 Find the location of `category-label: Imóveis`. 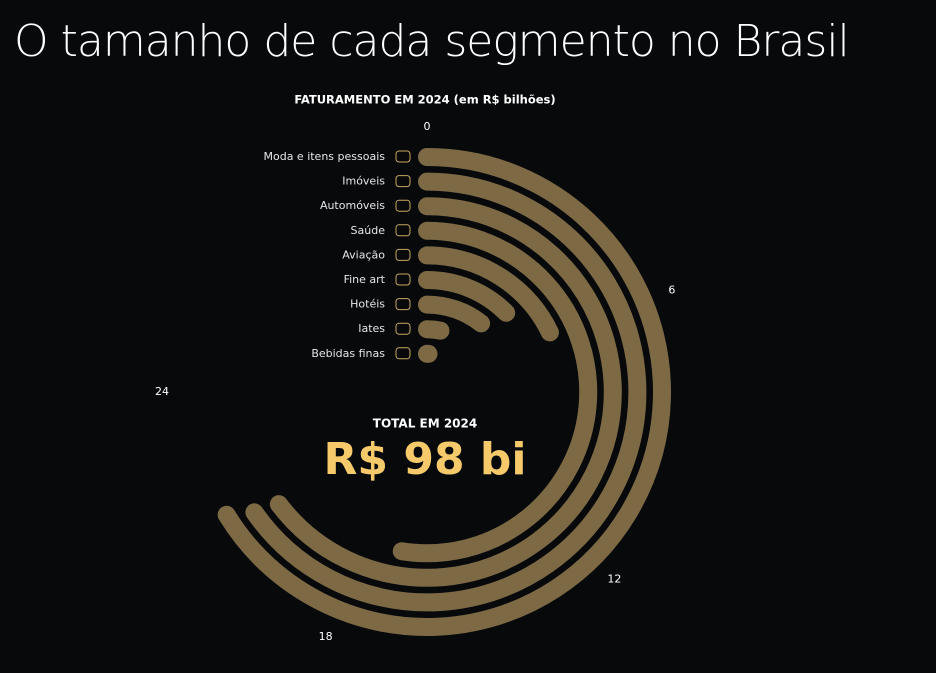

category-label: Imóveis is located at coordinates (363, 181).